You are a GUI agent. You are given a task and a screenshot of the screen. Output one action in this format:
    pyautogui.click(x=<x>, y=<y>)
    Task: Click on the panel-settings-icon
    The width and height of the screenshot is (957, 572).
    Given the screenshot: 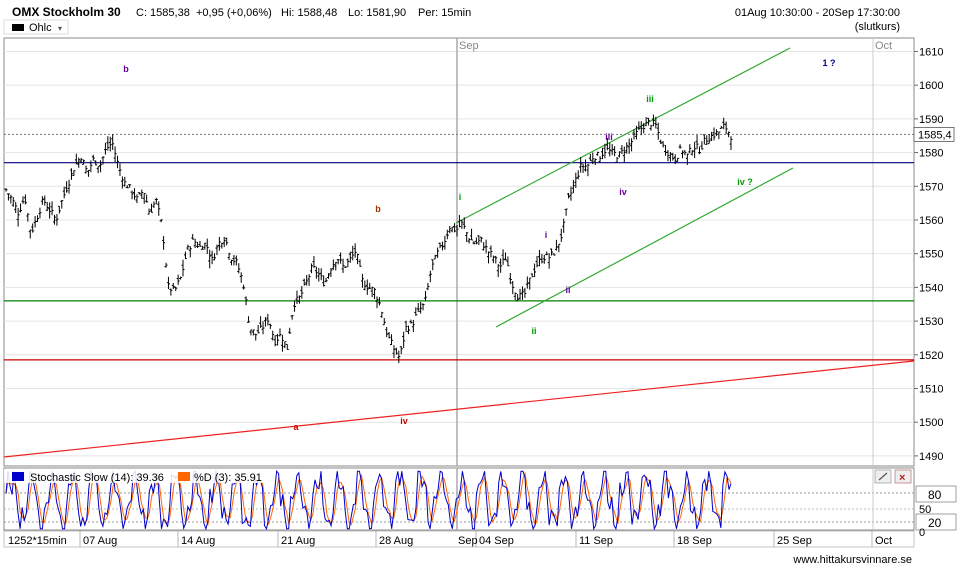 What is the action you would take?
    pyautogui.click(x=883, y=476)
    